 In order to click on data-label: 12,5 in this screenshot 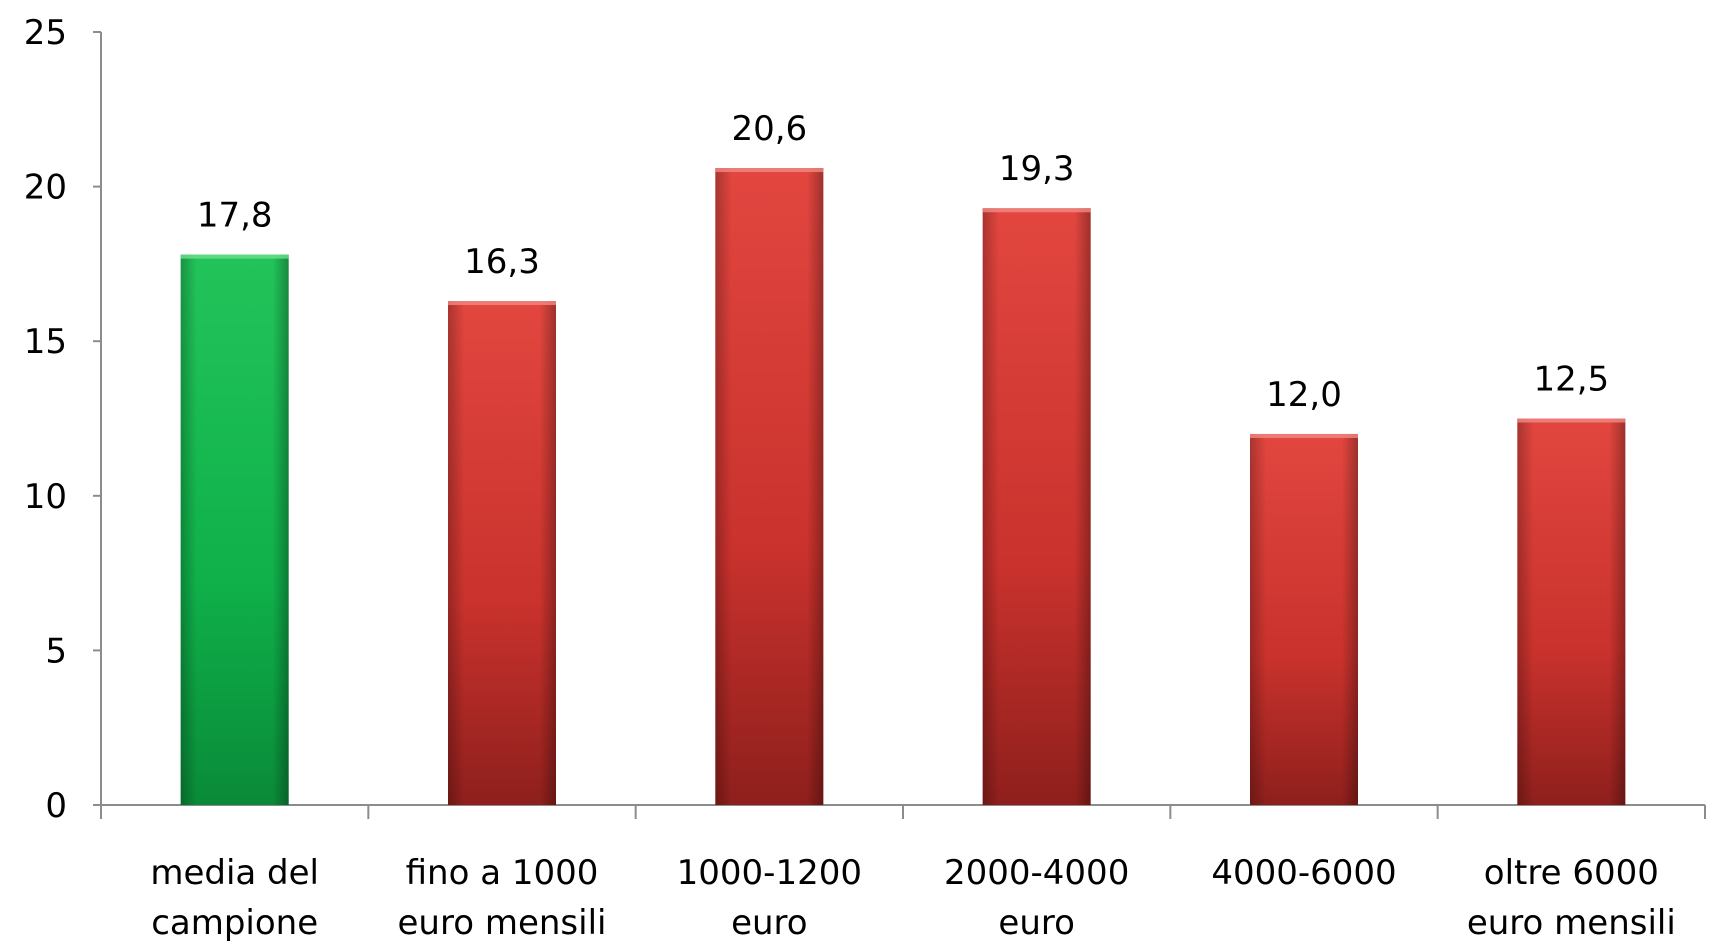, I will do `click(1571, 380)`.